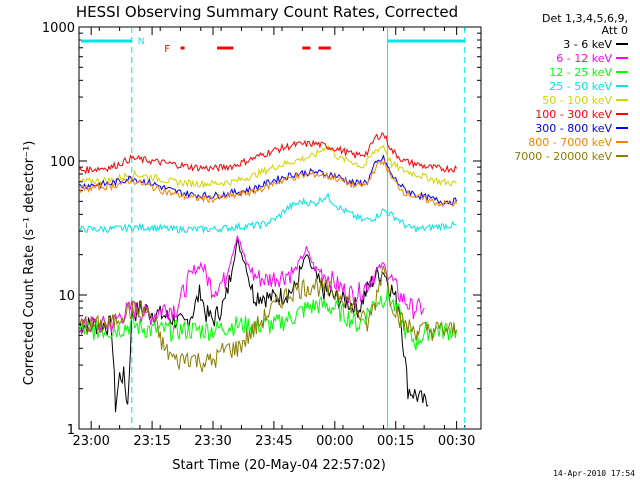 The image size is (640, 480). I want to click on legend-label: 50 - 100 keV, so click(577, 100).